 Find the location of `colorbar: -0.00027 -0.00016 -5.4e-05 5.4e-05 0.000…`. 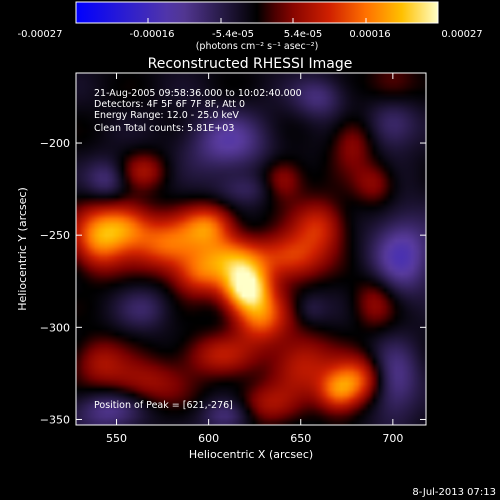

colorbar: -0.00027 -0.00016 -5.4e-05 5.4e-05 0.000… is located at coordinates (250, 26).